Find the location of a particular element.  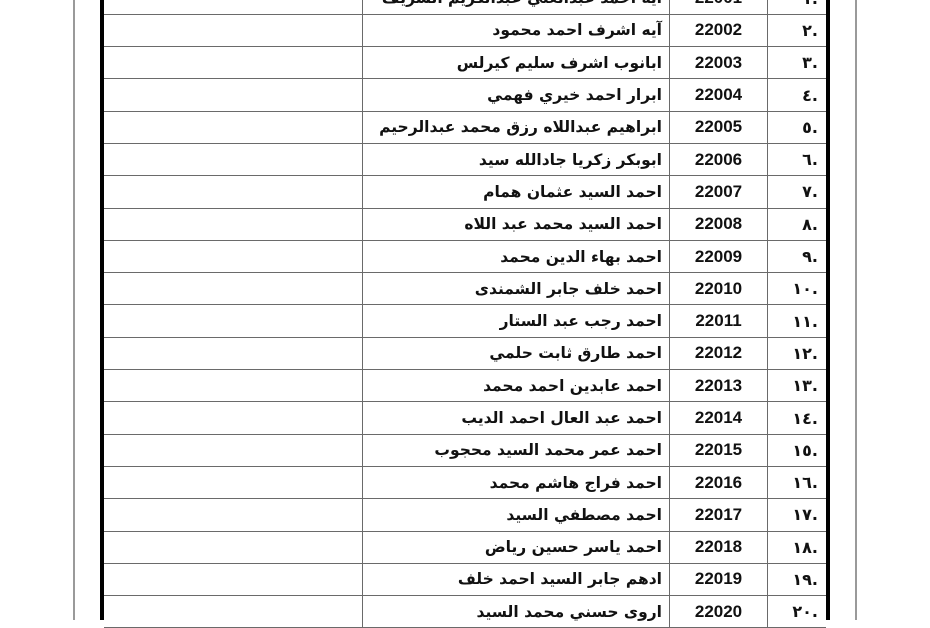

row-number: .٦ is located at coordinates (810, 160).